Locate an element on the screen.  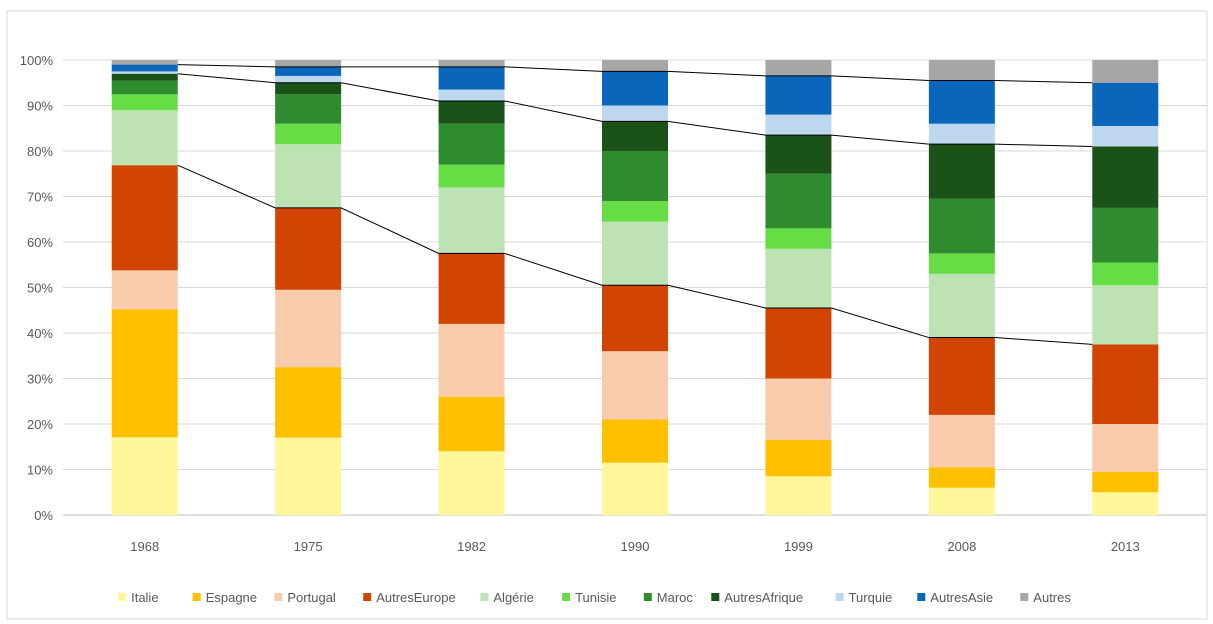
bar-italie-2008 is located at coordinates (961, 501).